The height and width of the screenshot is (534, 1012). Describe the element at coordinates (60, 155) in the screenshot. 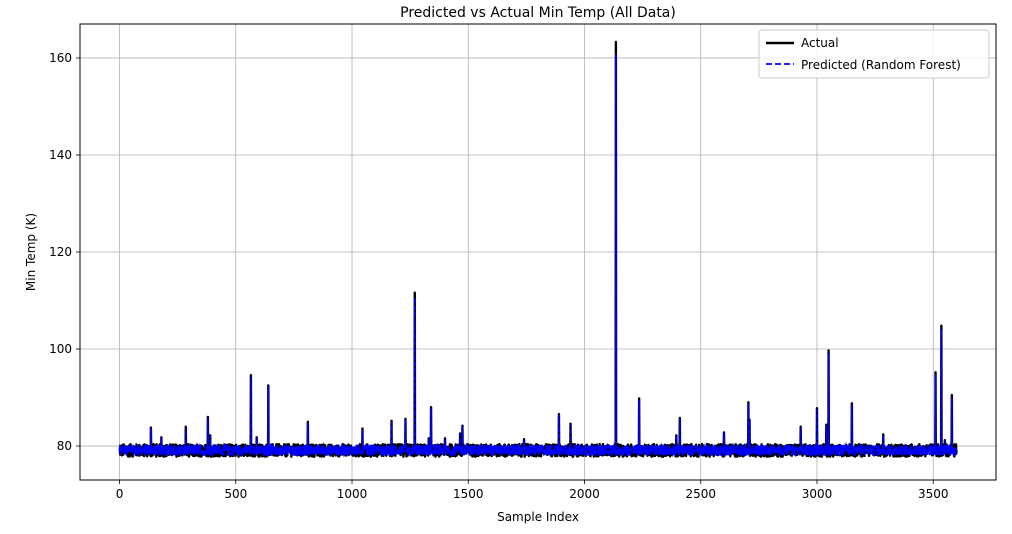

I see `y-tick-label: 140` at that location.